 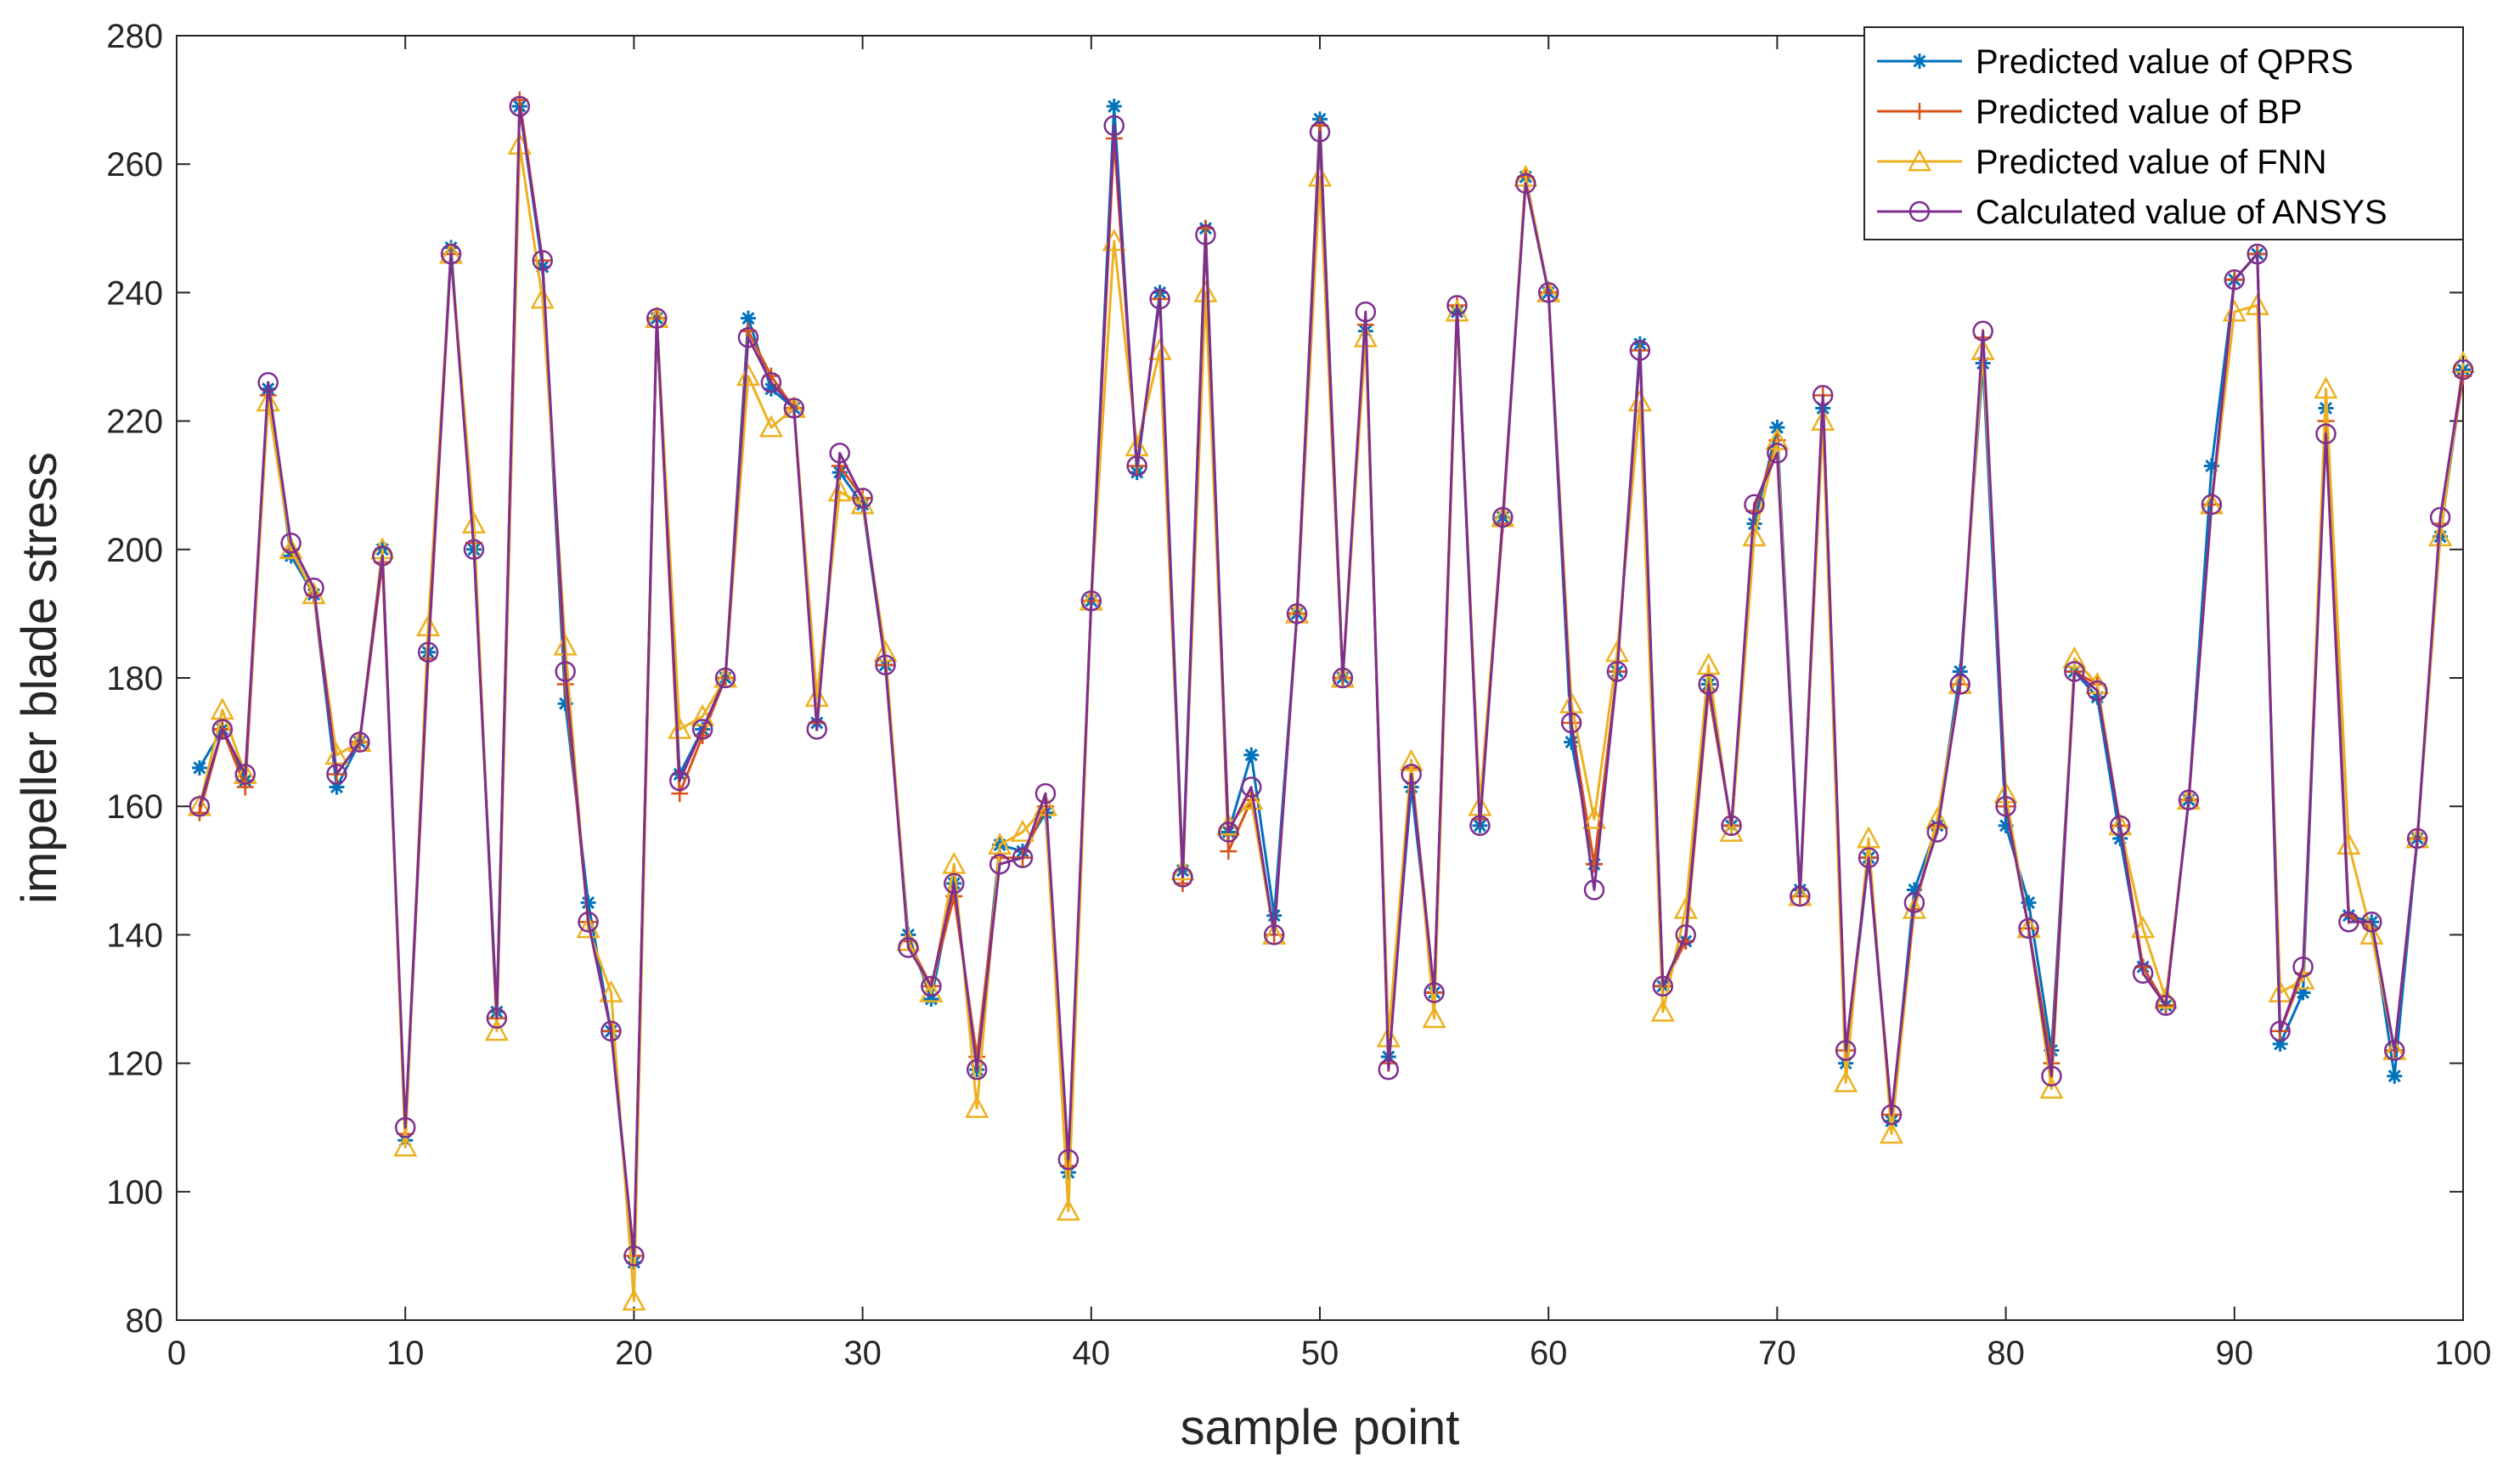 I want to click on legend-entry: Calculated value of ANSYS, so click(x=2133, y=212).